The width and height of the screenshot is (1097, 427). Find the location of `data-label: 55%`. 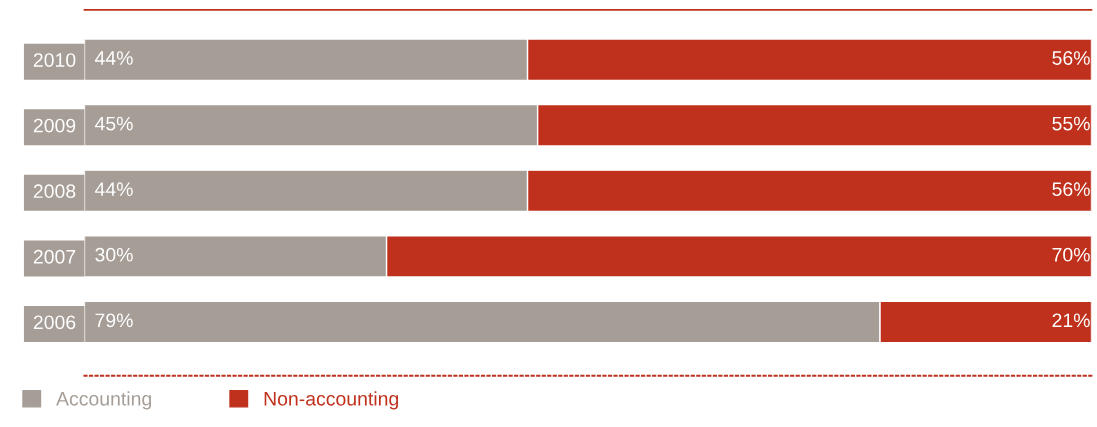

data-label: 55% is located at coordinates (1071, 123).